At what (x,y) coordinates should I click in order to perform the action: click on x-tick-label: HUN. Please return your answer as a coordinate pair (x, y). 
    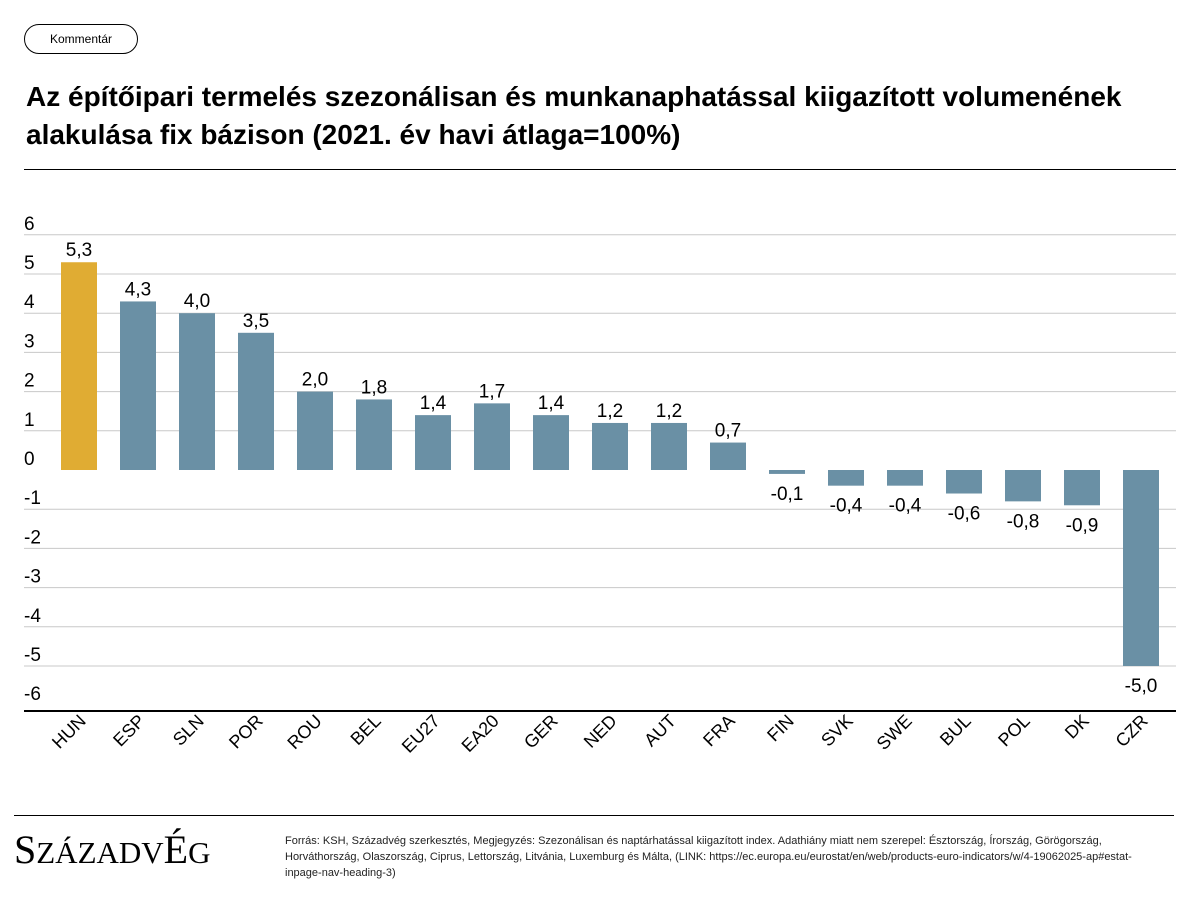
    Looking at the image, I should click on (69, 732).